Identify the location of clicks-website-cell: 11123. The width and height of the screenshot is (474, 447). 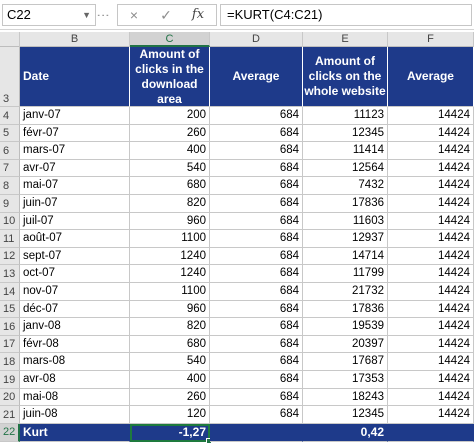
(345, 116).